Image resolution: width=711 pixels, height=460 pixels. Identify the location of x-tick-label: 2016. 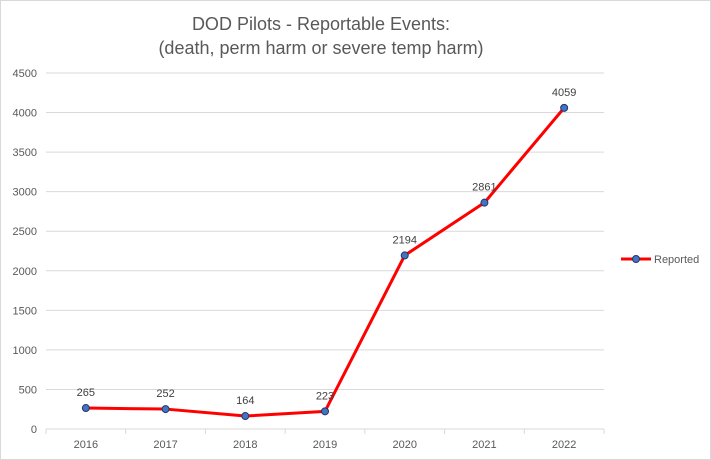
(86, 445).